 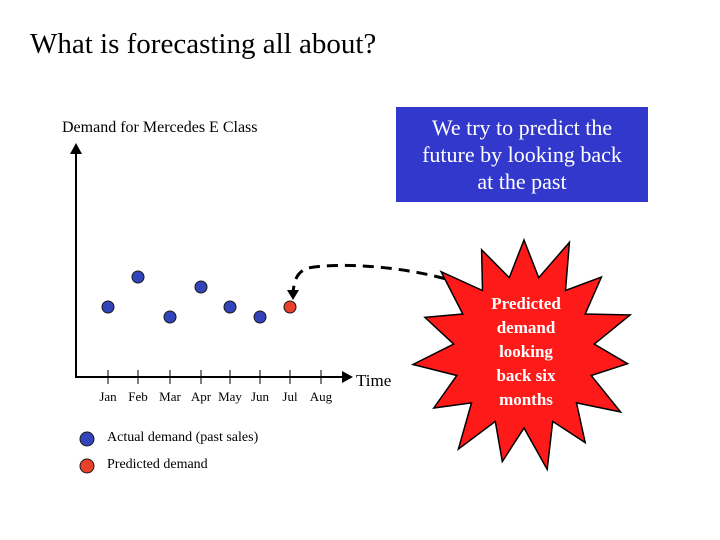 I want to click on y-axis-arrow-icon, so click(x=76, y=148).